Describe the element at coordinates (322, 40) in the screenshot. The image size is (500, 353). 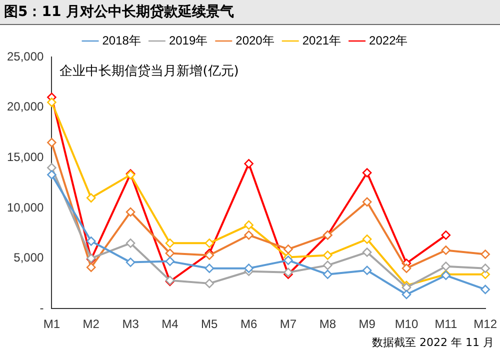
I see `legend-label: 2021年` at that location.